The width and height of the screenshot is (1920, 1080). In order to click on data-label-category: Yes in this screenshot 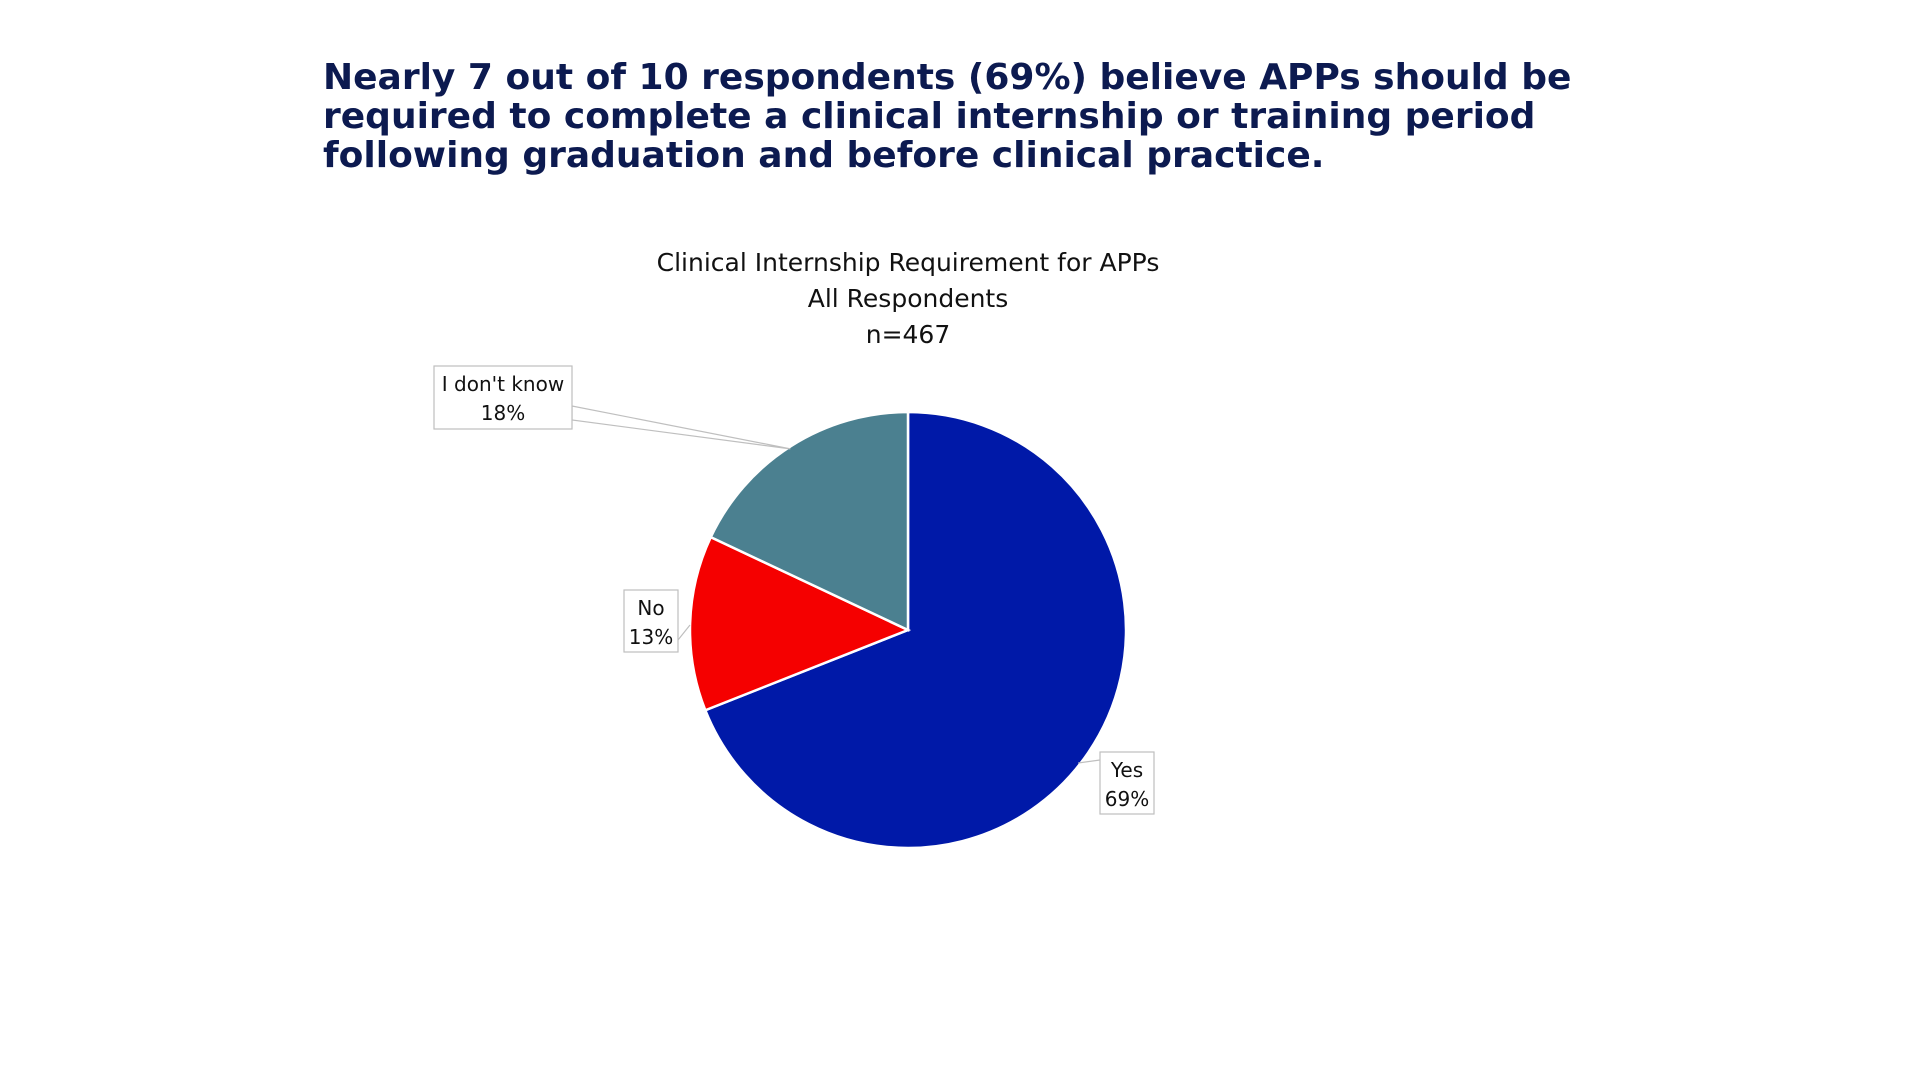, I will do `click(1126, 770)`.